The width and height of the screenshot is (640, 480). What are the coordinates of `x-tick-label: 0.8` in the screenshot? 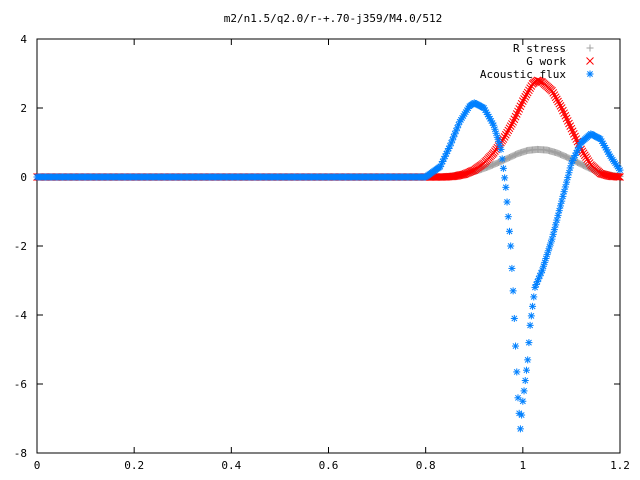 It's located at (426, 465).